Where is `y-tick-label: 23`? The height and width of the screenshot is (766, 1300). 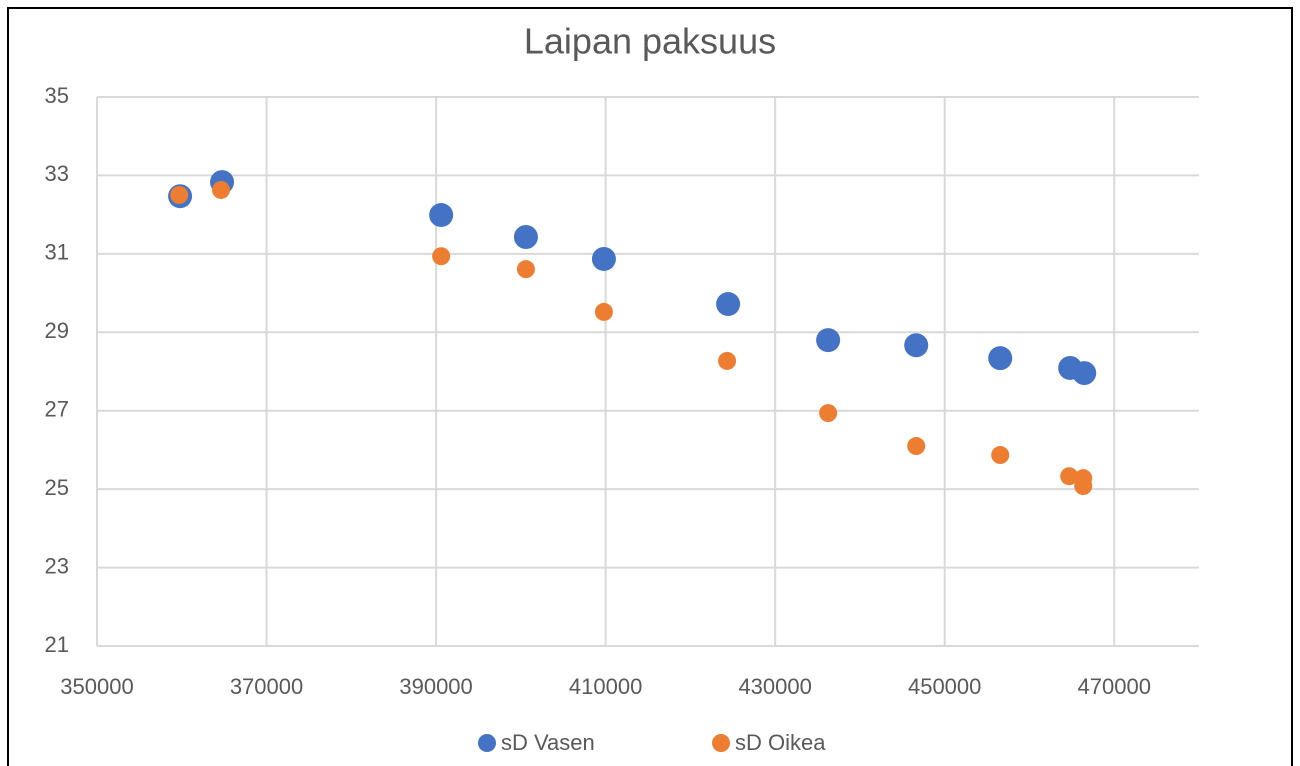 y-tick-label: 23 is located at coordinates (57, 565).